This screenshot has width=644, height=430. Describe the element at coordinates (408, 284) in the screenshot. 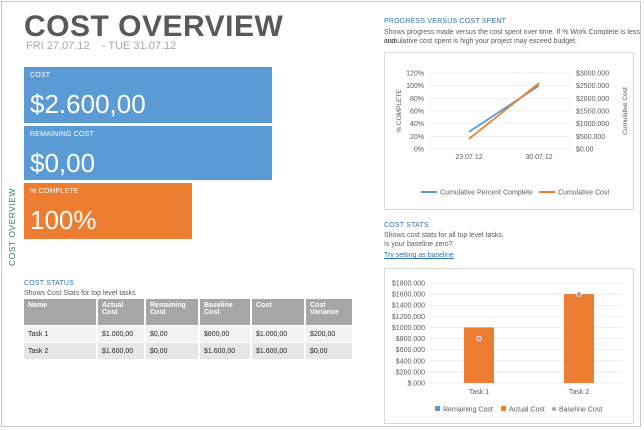

I see `y-tick-label: $1800.000` at that location.